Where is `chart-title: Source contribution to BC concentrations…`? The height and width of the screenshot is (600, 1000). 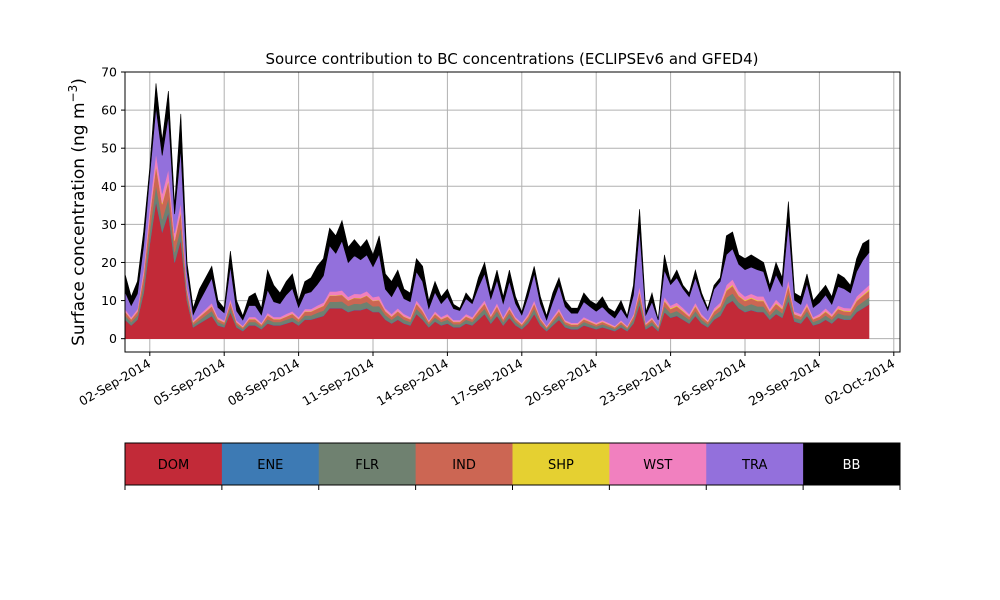 chart-title: Source contribution to BC concentrations… is located at coordinates (511, 59).